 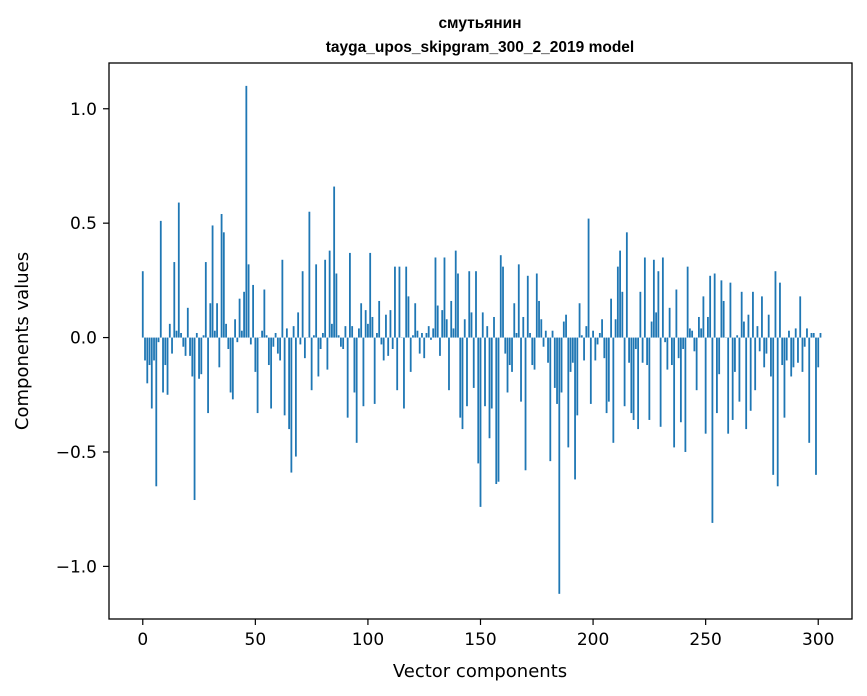 I want to click on chart-title: смутьянин, so click(x=479, y=23).